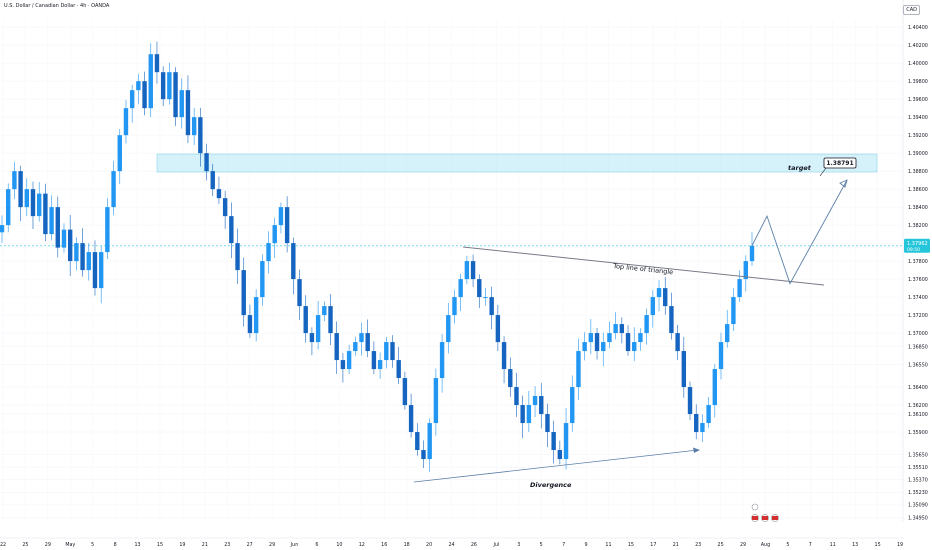 Image resolution: width=932 pixels, height=550 pixels. What do you see at coordinates (643, 266) in the screenshot?
I see `triangle-top-line` at bounding box center [643, 266].